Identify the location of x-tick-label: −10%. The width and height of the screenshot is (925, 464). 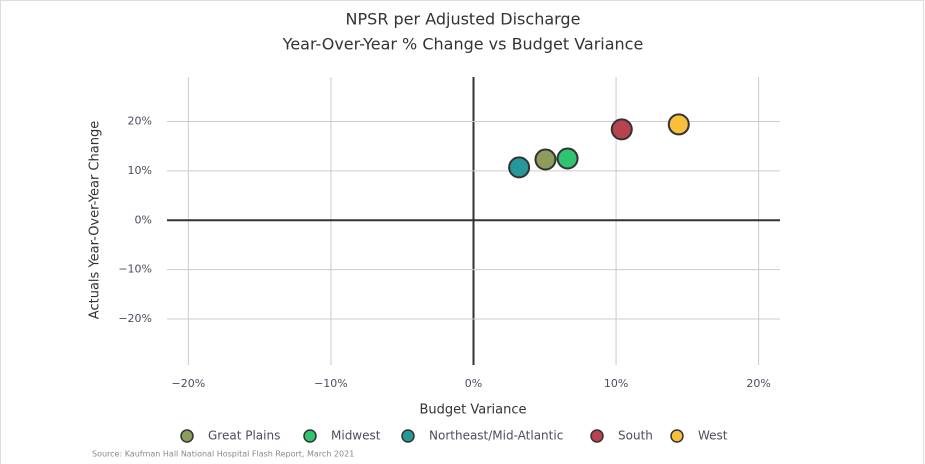
(331, 383).